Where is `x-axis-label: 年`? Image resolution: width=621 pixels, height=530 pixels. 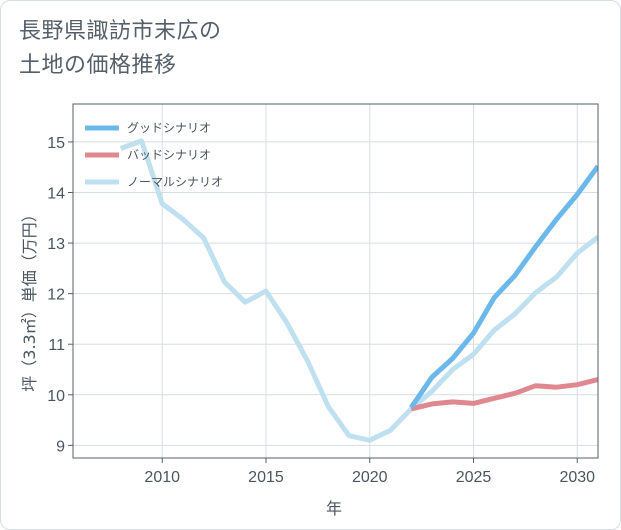
x-axis-label: 年 is located at coordinates (334, 508).